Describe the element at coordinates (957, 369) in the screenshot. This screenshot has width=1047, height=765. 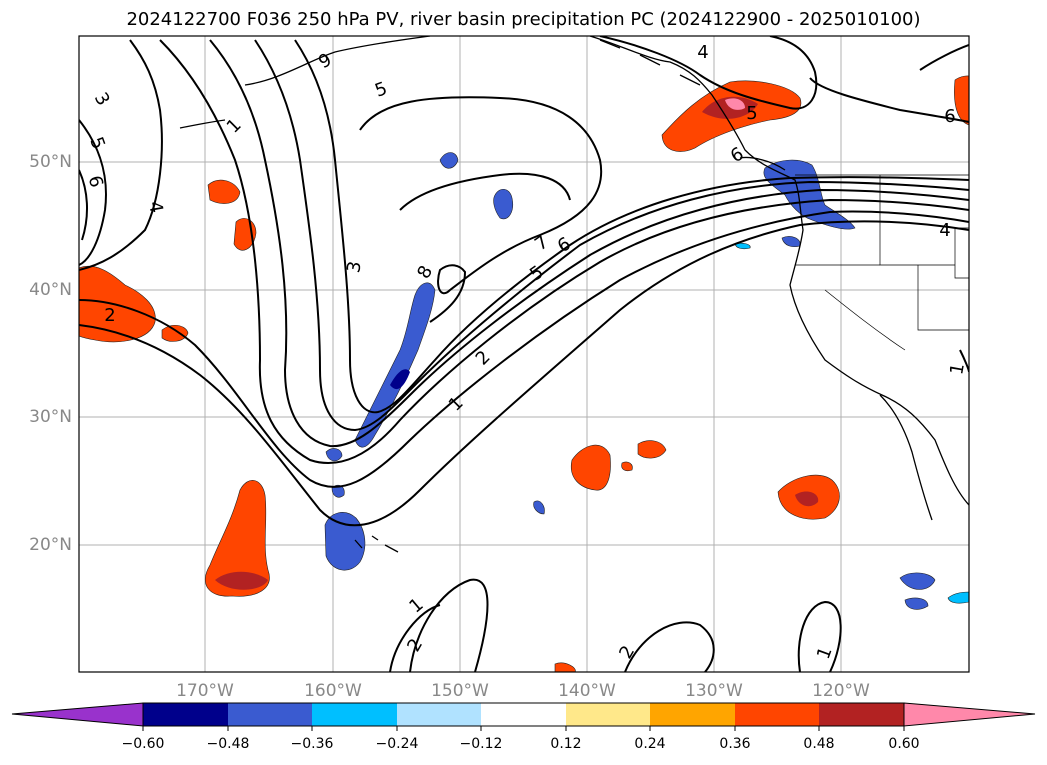
I see `contour-label: 1` at that location.